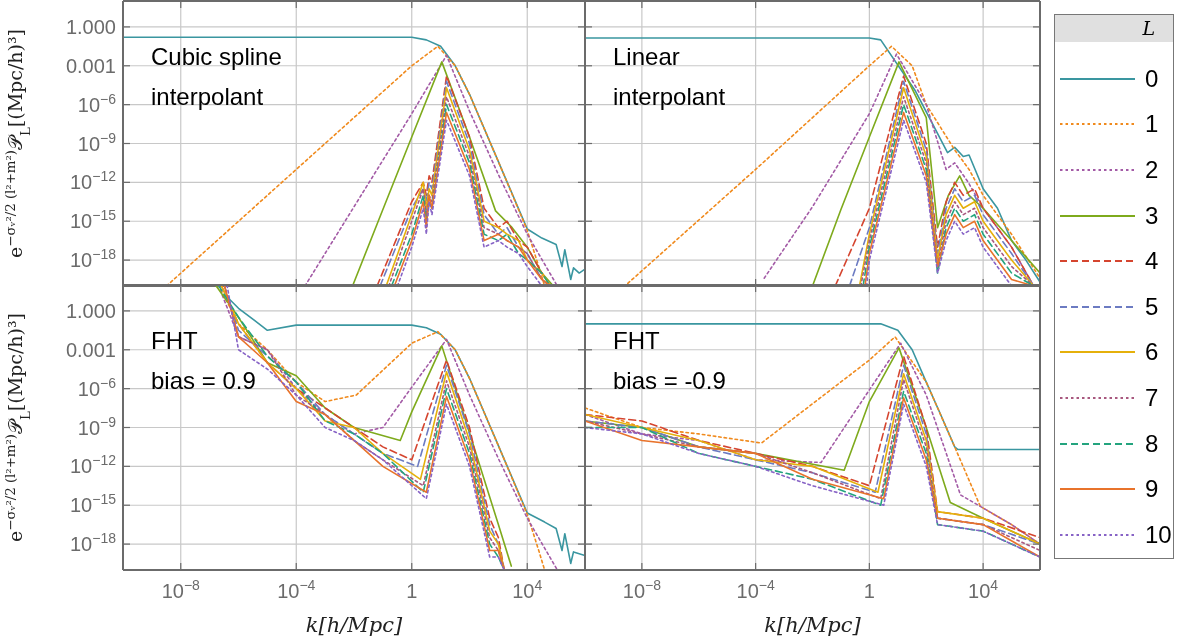 The width and height of the screenshot is (1180, 644). I want to click on annotation: FHT bias = -0.9, so click(669, 361).